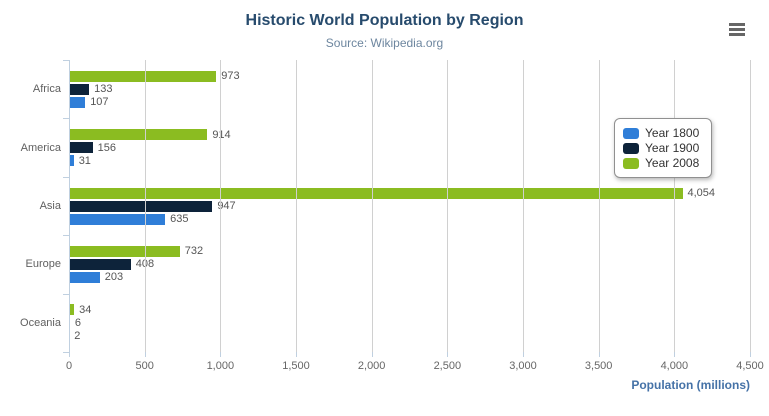 The height and width of the screenshot is (416, 769). Describe the element at coordinates (672, 148) in the screenshot. I see `legend-item-label: Year 1900` at that location.